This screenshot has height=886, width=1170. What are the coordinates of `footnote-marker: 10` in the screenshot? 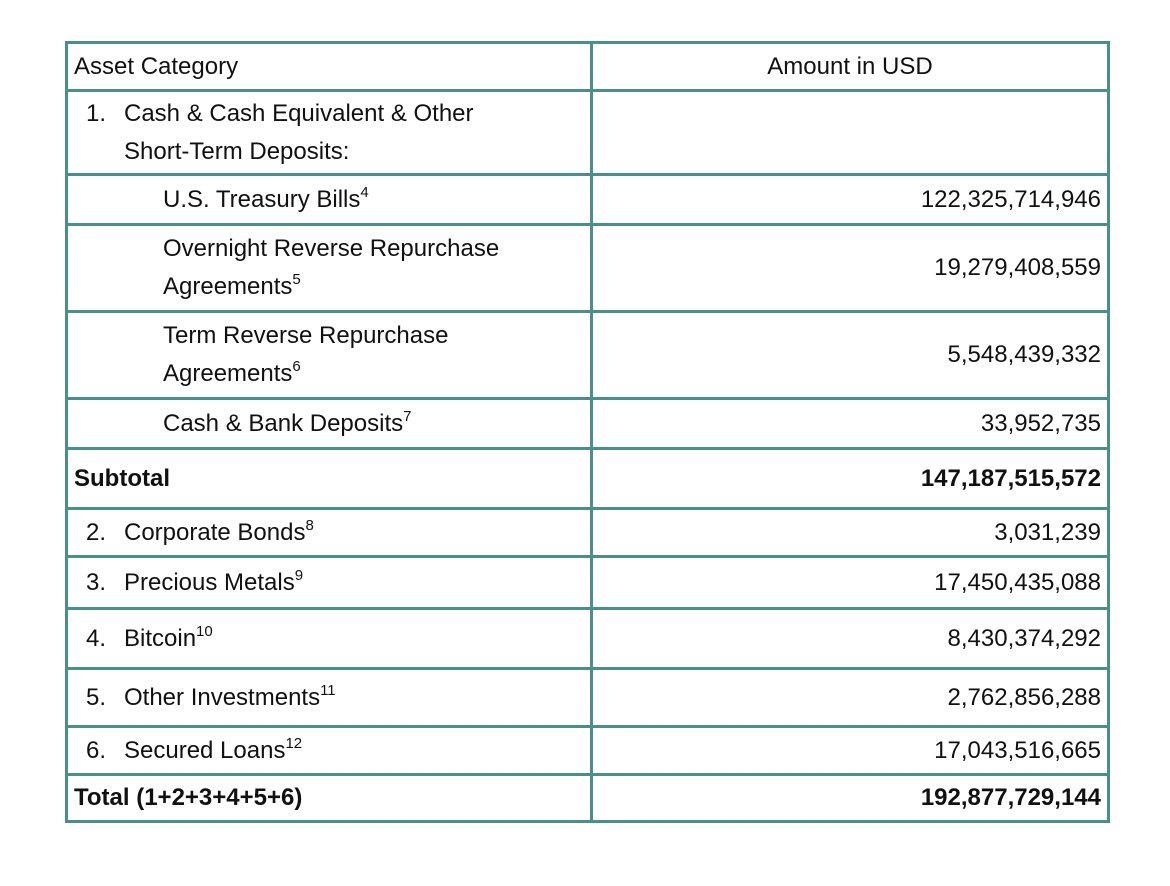 It's located at (204, 631).